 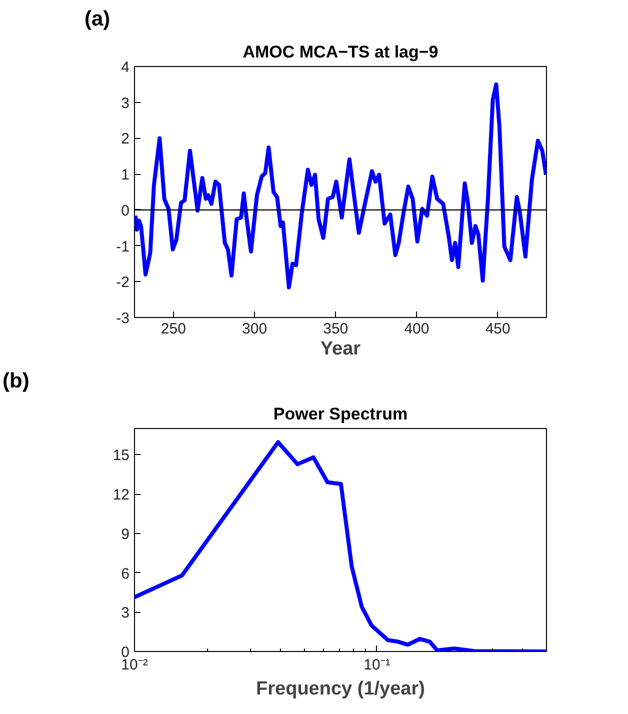 What do you see at coordinates (121, 495) in the screenshot?
I see `y-tick-label: 12` at bounding box center [121, 495].